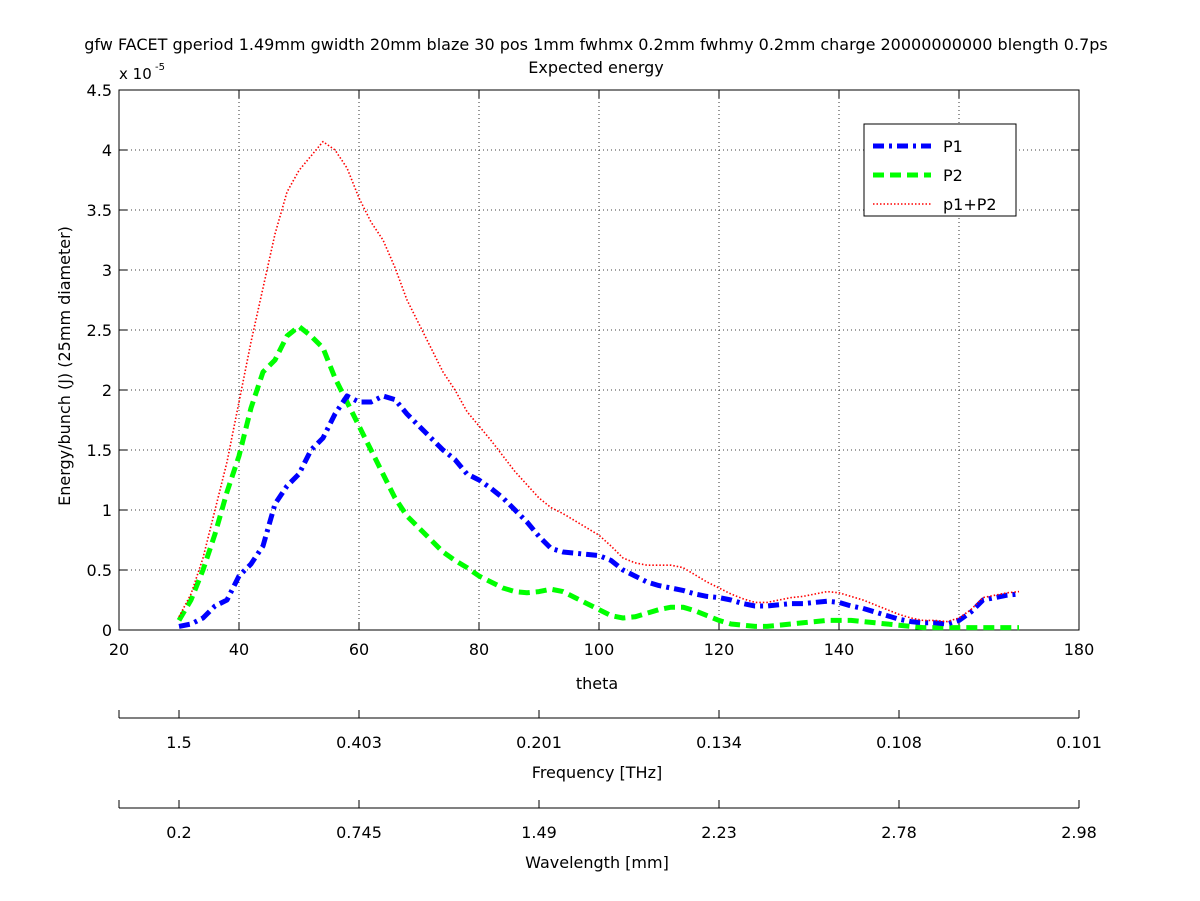  Describe the element at coordinates (610, 731) in the screenshot. I see `frequency-axis: 1.5 0.403 0.201 0.134 0.108 0.101` at that location.